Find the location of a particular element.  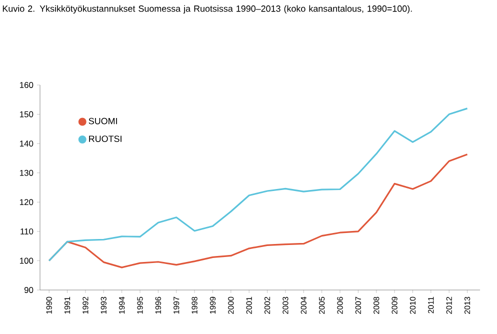

y-tick-label: 110 is located at coordinates (27, 231).